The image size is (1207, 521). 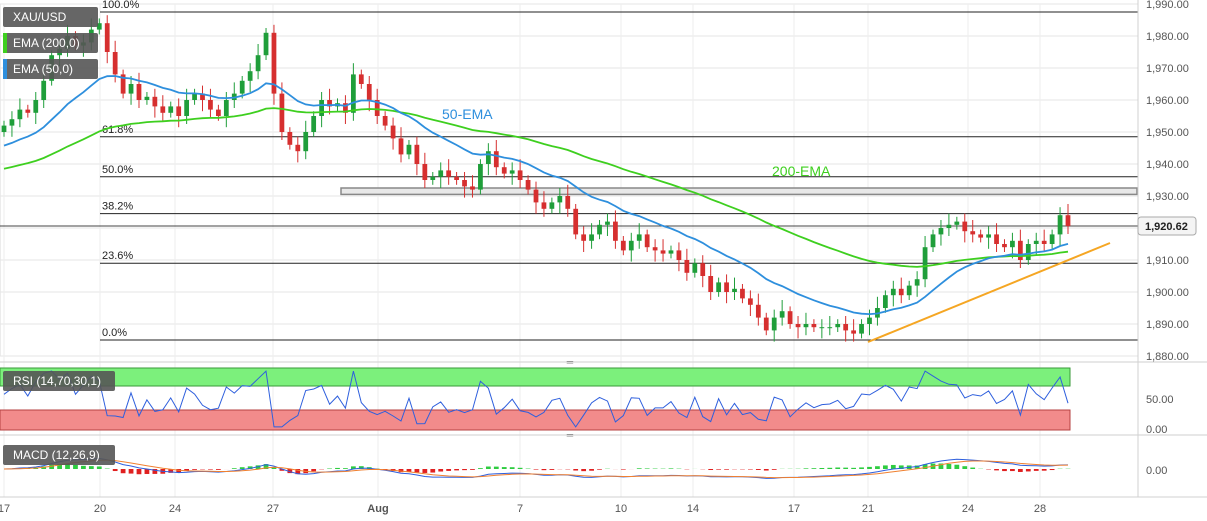 What do you see at coordinates (801, 171) in the screenshot?
I see `ema-200-annotation: 200-EMA` at bounding box center [801, 171].